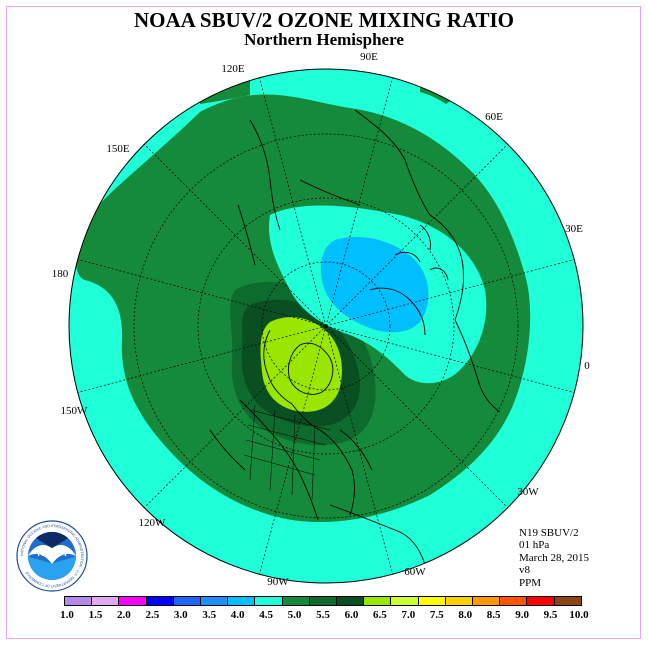 The image size is (648, 648). I want to click on info-units: PPM, so click(530, 582).